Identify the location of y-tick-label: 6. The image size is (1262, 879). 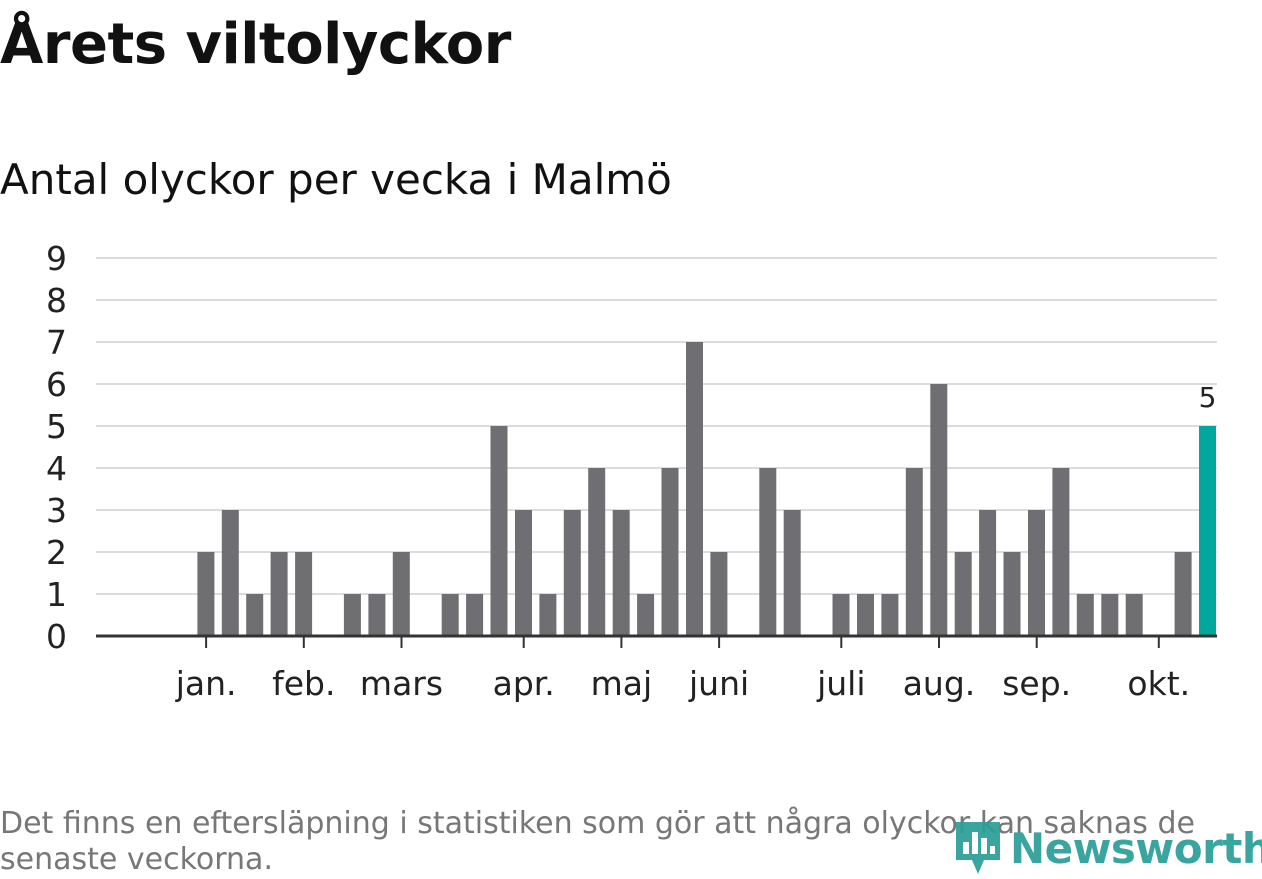
(56, 384).